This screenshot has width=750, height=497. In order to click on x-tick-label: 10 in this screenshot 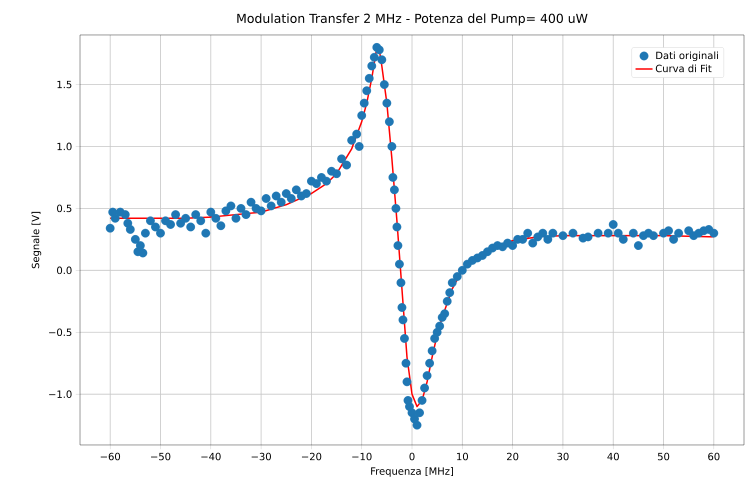, I will do `click(462, 456)`.